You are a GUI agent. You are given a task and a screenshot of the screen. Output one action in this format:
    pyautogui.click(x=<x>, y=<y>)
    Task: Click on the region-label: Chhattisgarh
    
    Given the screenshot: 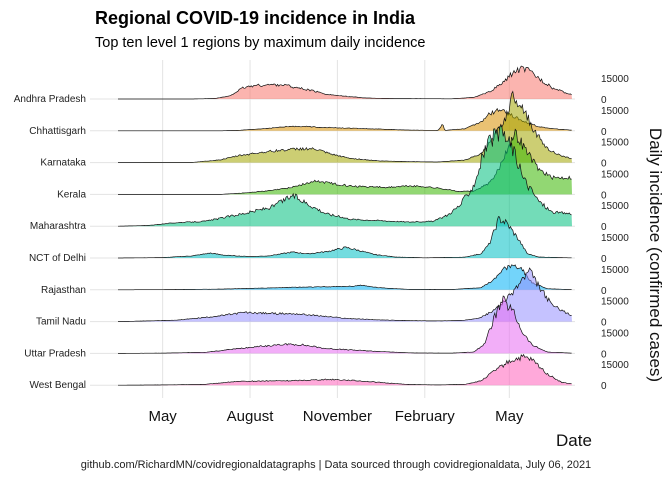 What is the action you would take?
    pyautogui.click(x=57, y=131)
    